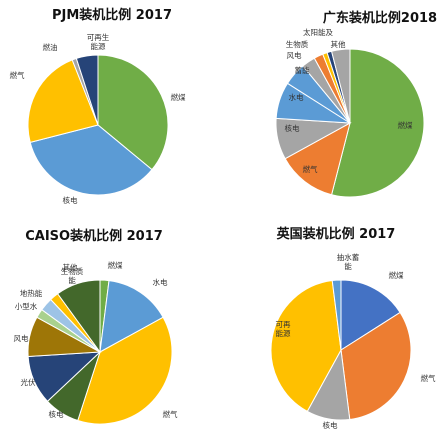 Image resolution: width=444 pixels, height=439 pixels. Describe the element at coordinates (94, 236) in the screenshot. I see `chart-title: CAISO装机比例 2017` at that location.